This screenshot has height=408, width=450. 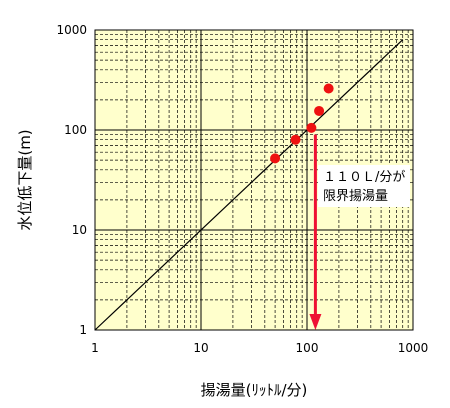 What do you see at coordinates (71, 180) in the screenshot?
I see `y-tick-labels: 1 10 100 1000` at bounding box center [71, 180].